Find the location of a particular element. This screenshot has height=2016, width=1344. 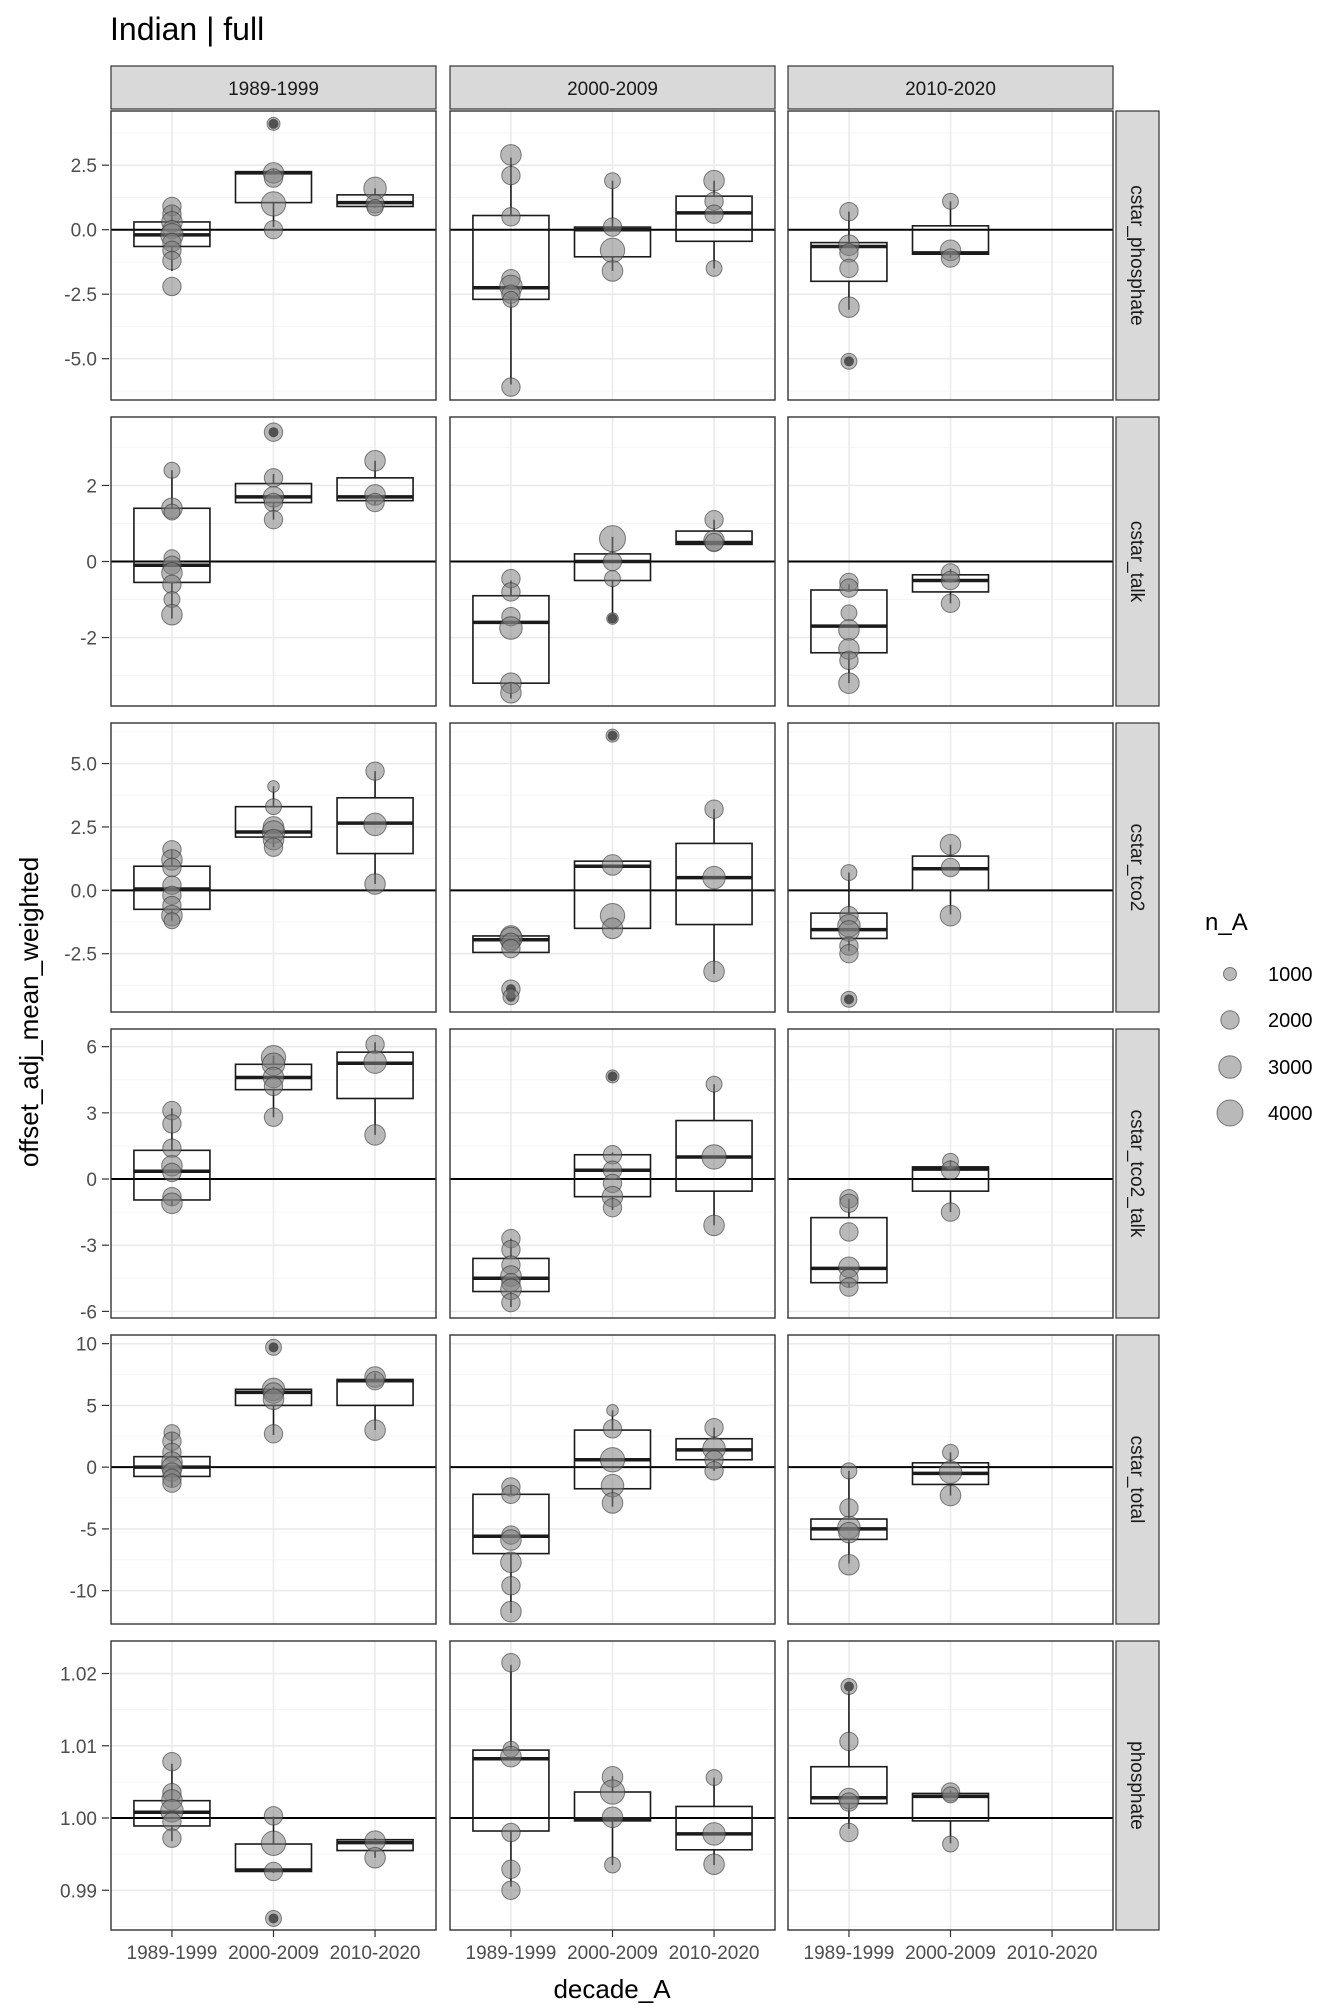

panel-cstar_tco2_talk-2000-2009 is located at coordinates (612, 1173).